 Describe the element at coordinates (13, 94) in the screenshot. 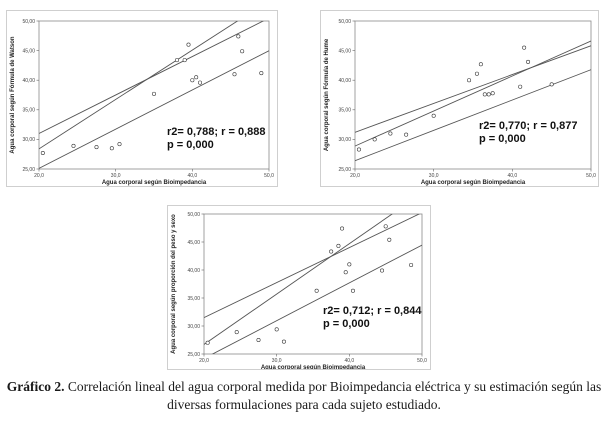

I see `y-axis-label: Agua corporal según Fórmula de Watson` at that location.